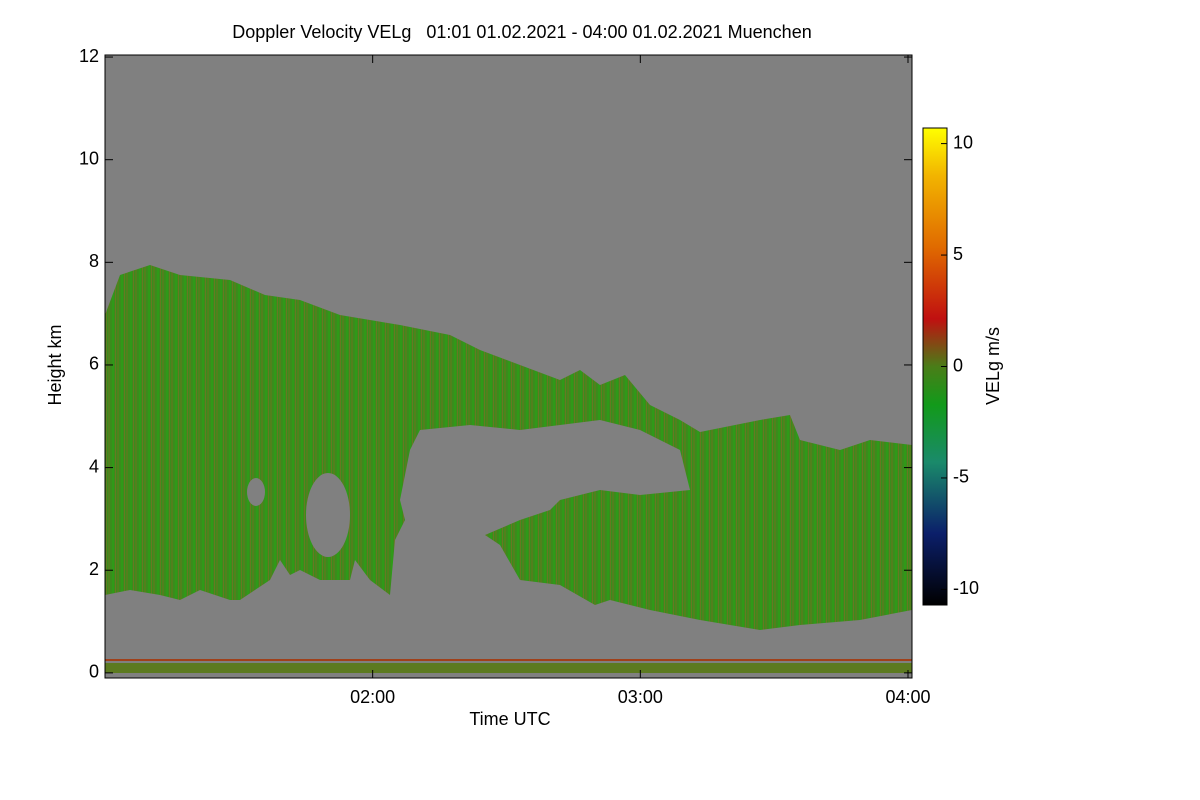 The image size is (1200, 800). Describe the element at coordinates (509, 719) in the screenshot. I see `x-axis-label: Time UTC` at that location.